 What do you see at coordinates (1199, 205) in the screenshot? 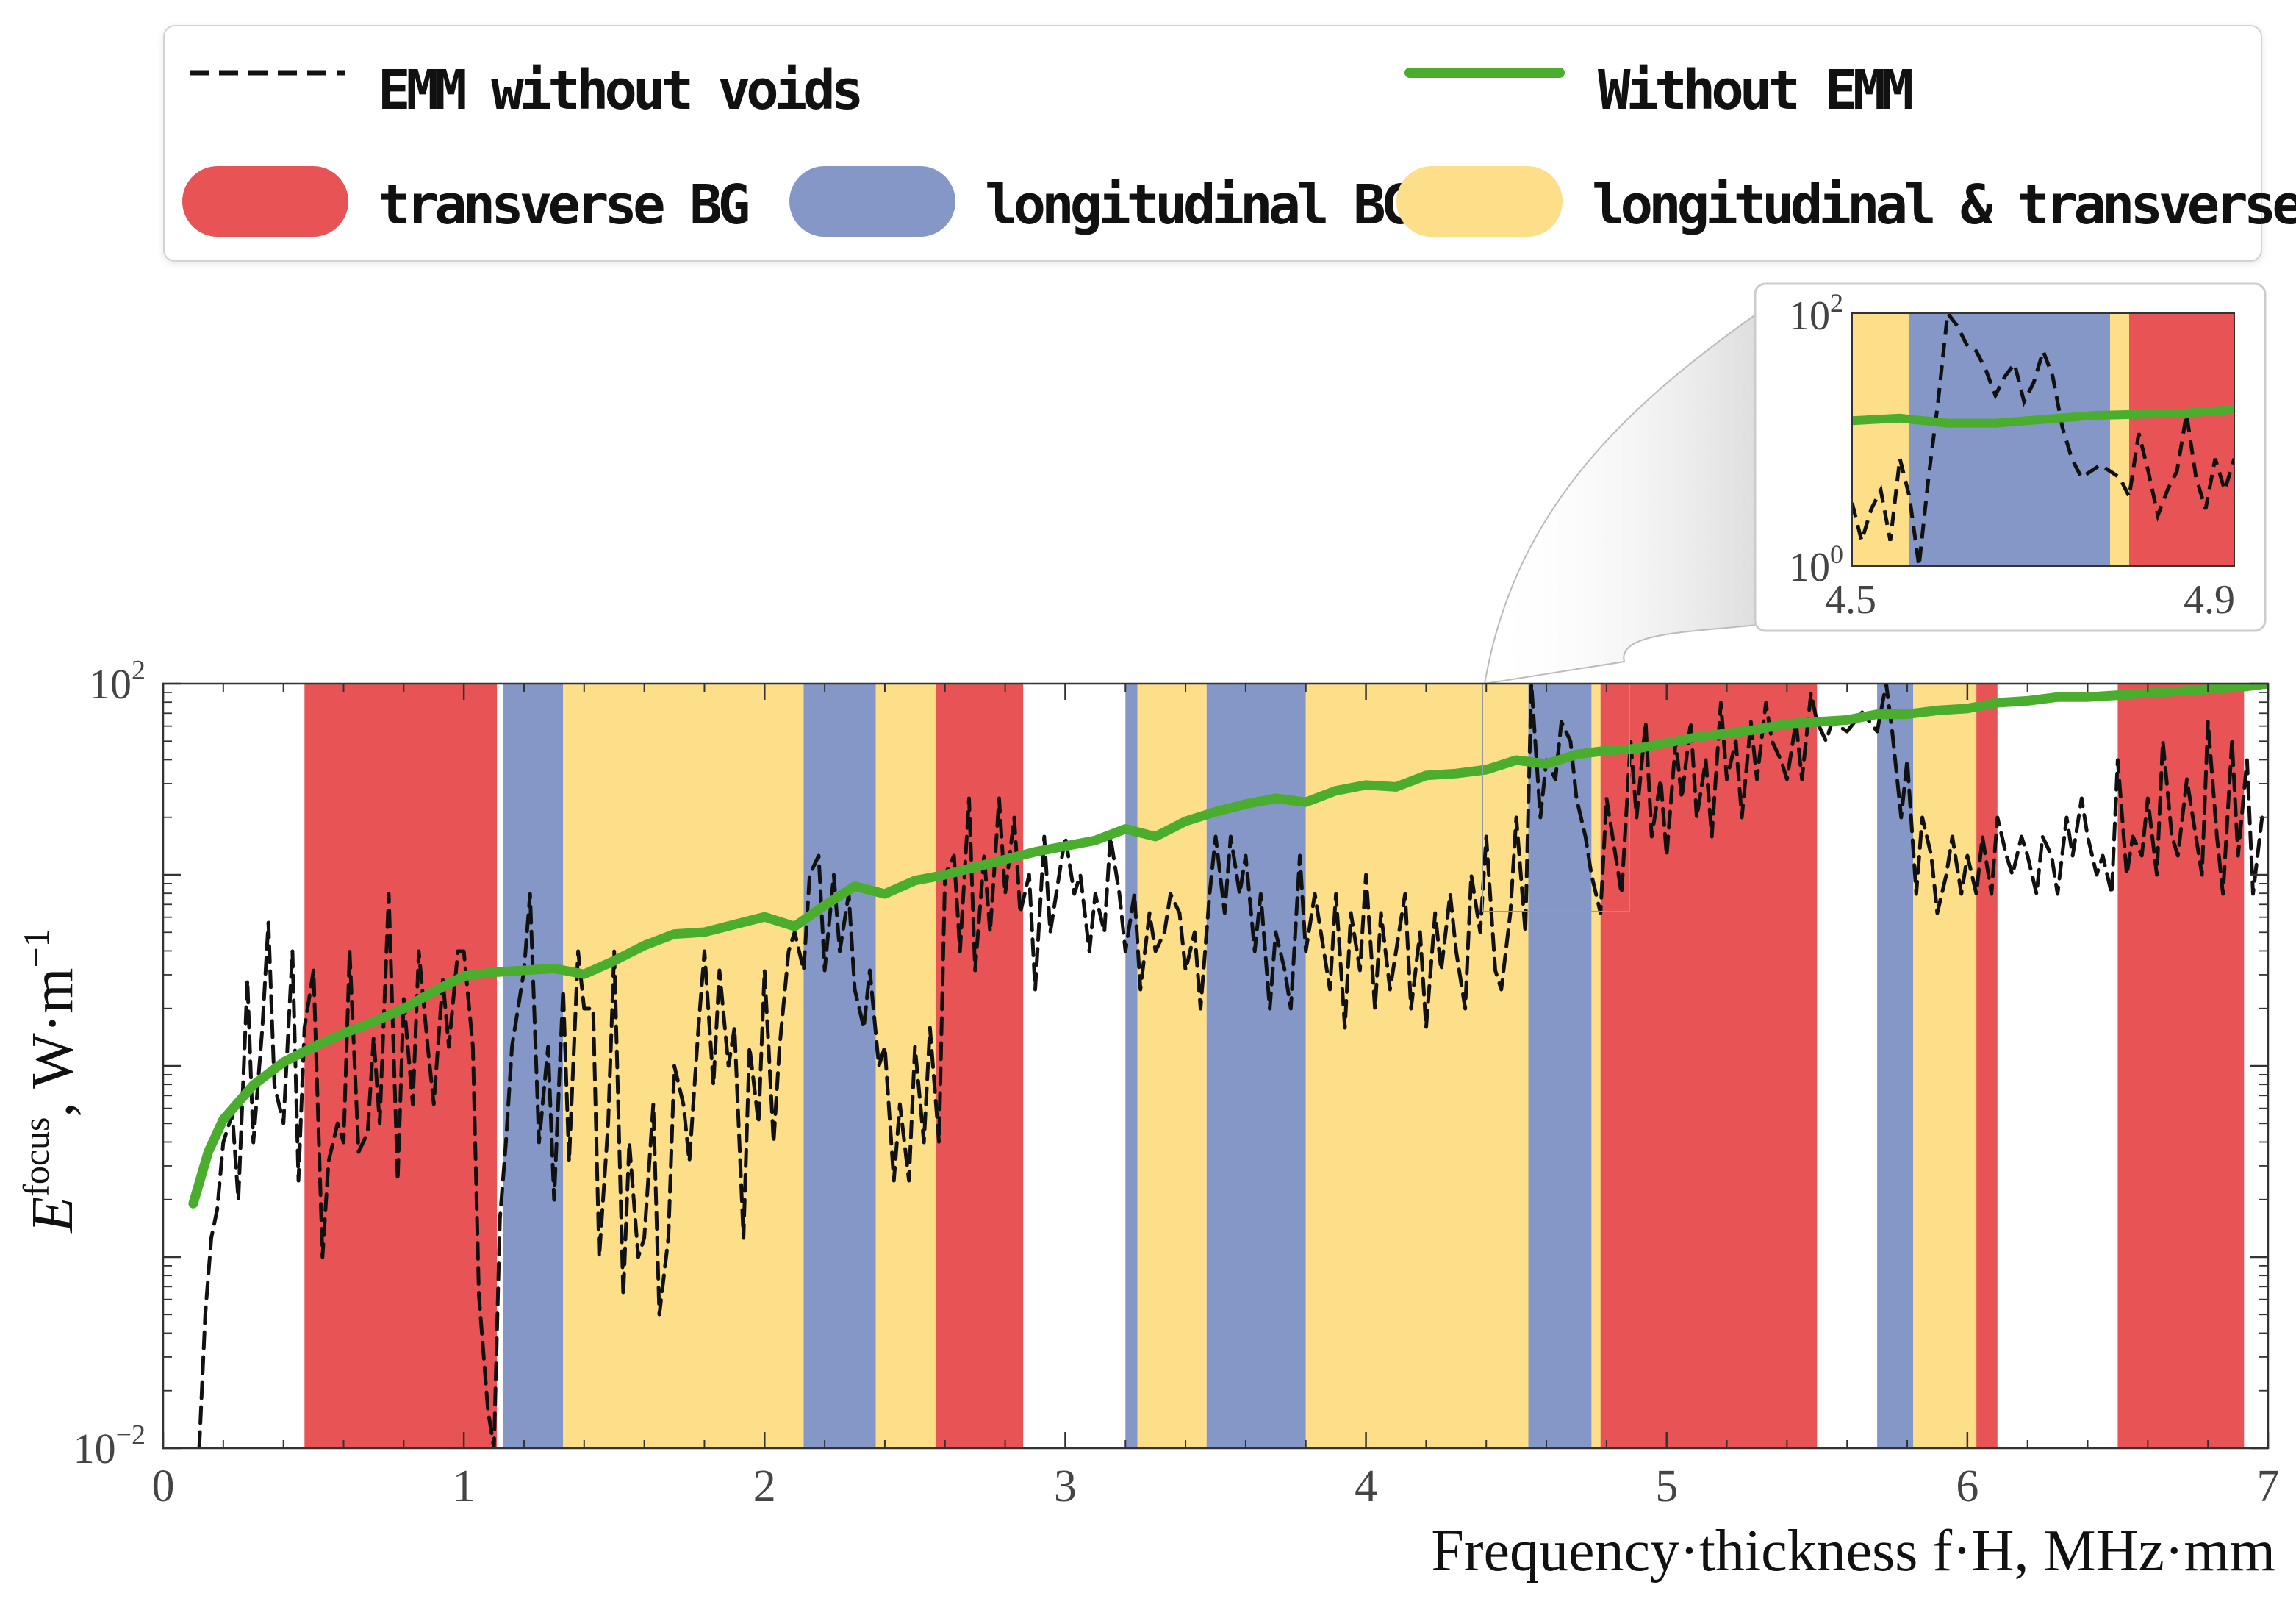
I see `legend-longitudinal-label: longitudinal BG` at bounding box center [1199, 205].